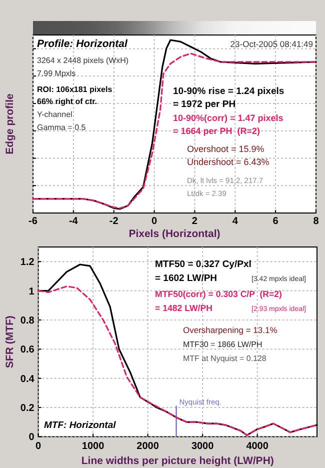  Describe the element at coordinates (27, 408) in the screenshot. I see `y-tick-label: 0.2` at that location.